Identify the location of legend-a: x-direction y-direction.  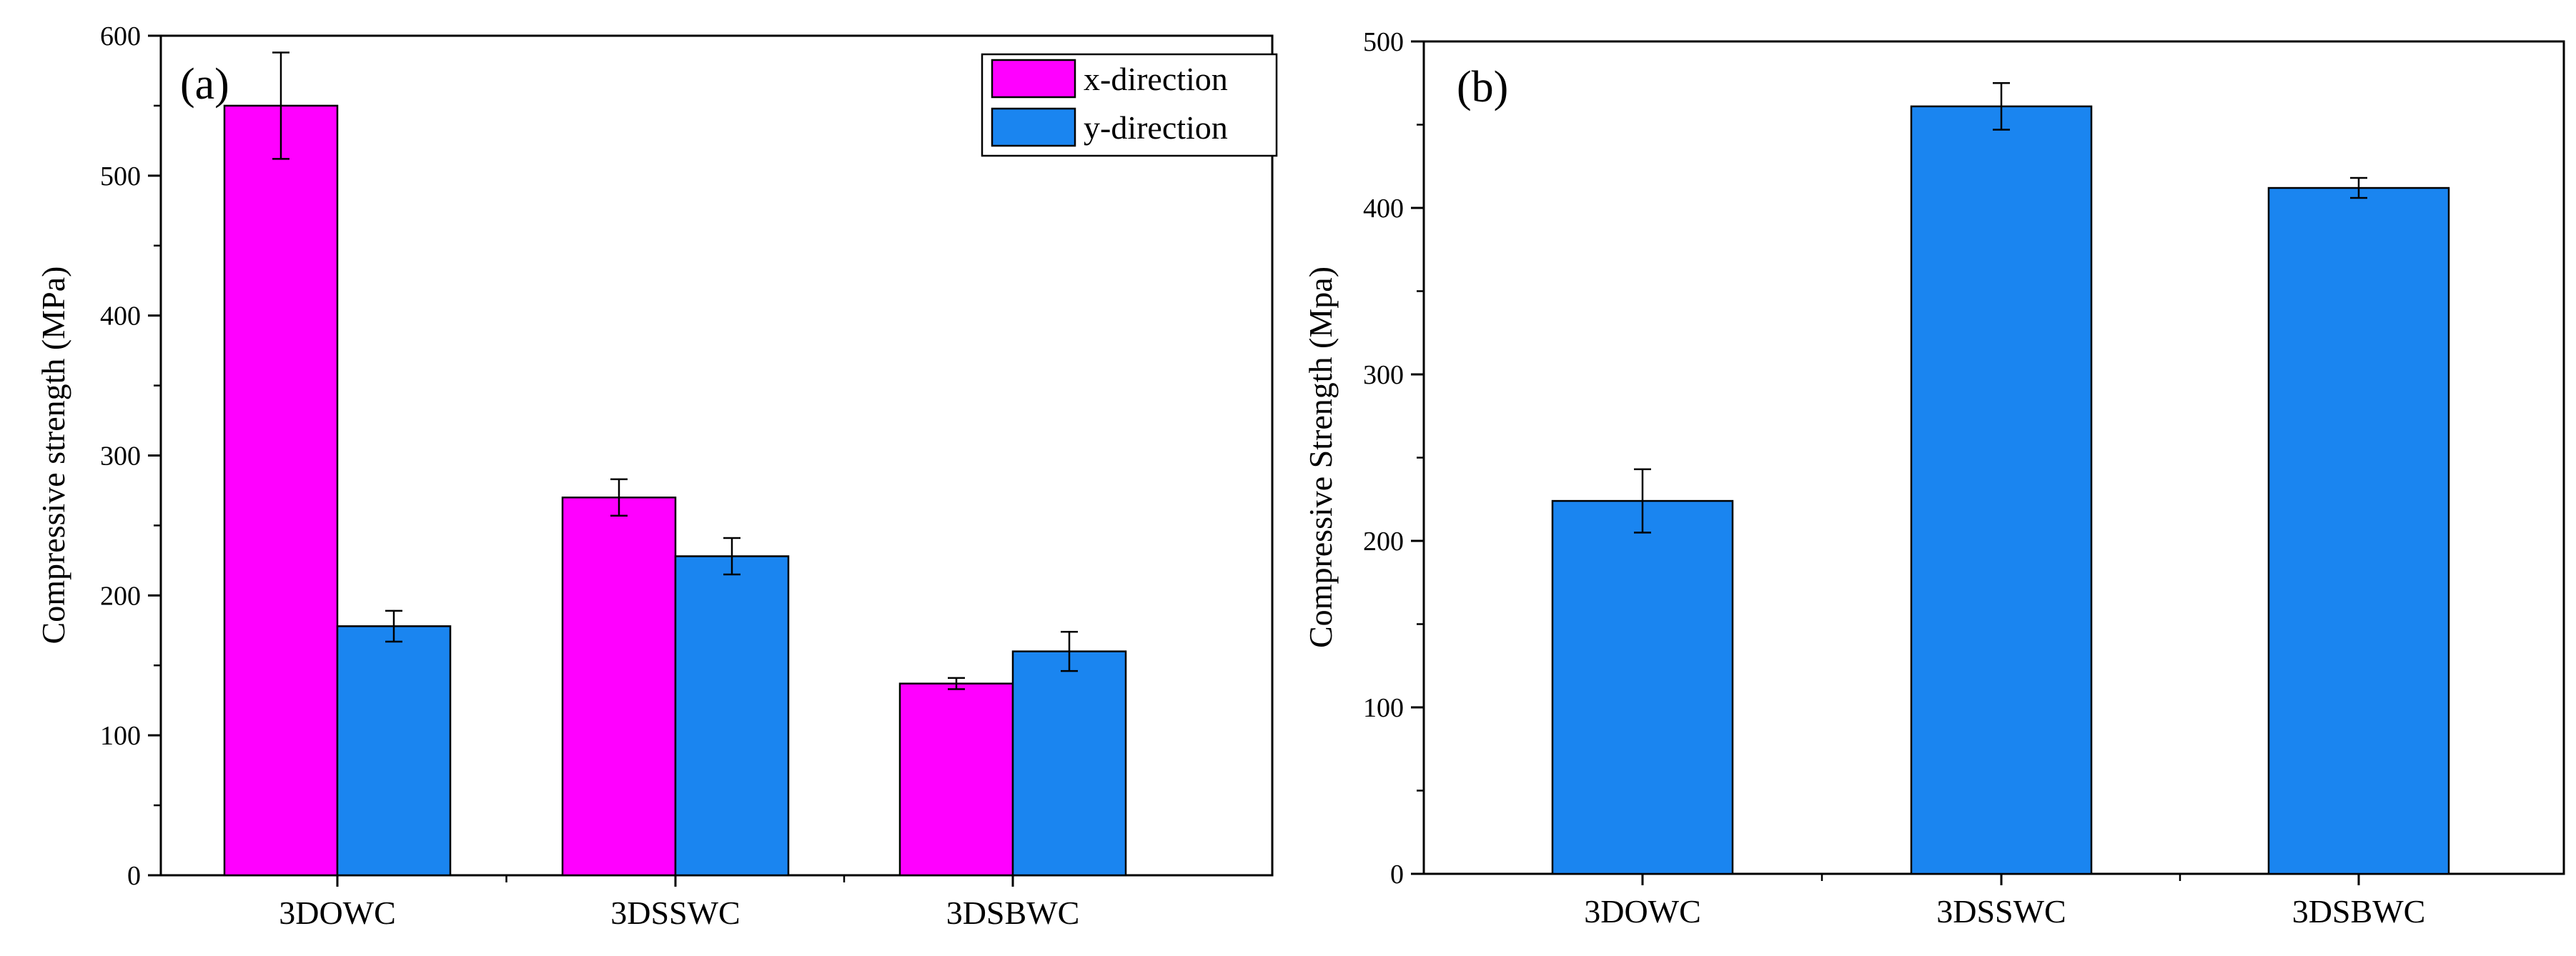
(1129, 105).